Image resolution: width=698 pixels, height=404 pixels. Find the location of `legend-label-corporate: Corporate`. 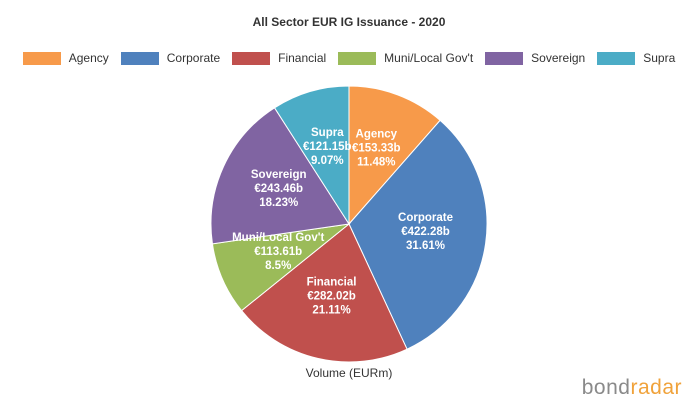

legend-label-corporate: Corporate is located at coordinates (193, 58).